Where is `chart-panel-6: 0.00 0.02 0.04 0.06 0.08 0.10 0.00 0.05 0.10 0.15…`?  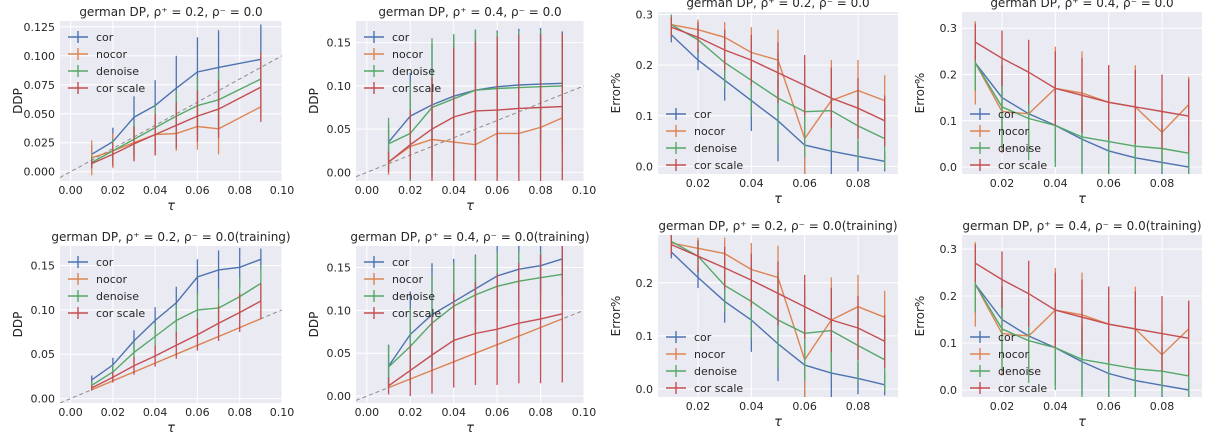
chart-panel-6: 0.00 0.02 0.04 0.06 0.08 0.10 0.00 0.05 0.10 0.15… is located at coordinates (451, 332).